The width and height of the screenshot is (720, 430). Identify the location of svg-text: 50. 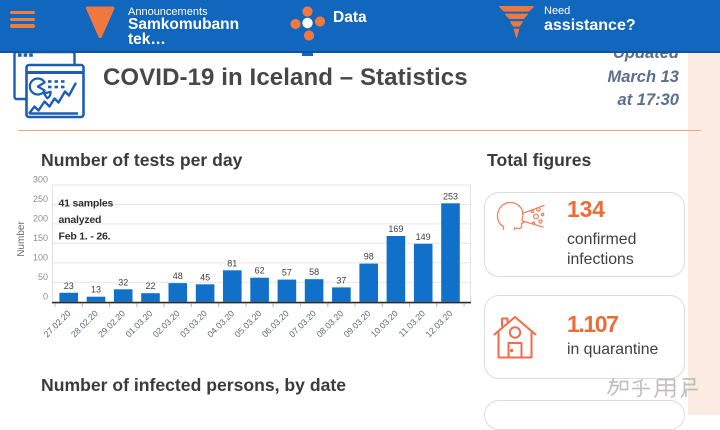
(43, 277).